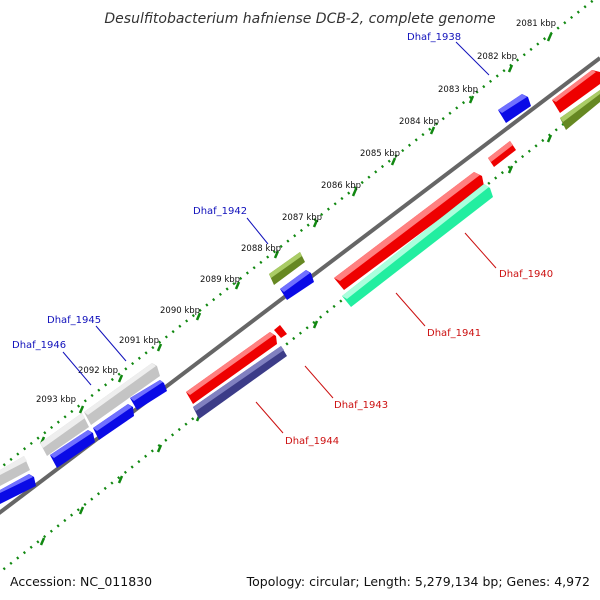 This screenshot has height=600, width=600. I want to click on gene-dhaf-1945, so click(148, 395).